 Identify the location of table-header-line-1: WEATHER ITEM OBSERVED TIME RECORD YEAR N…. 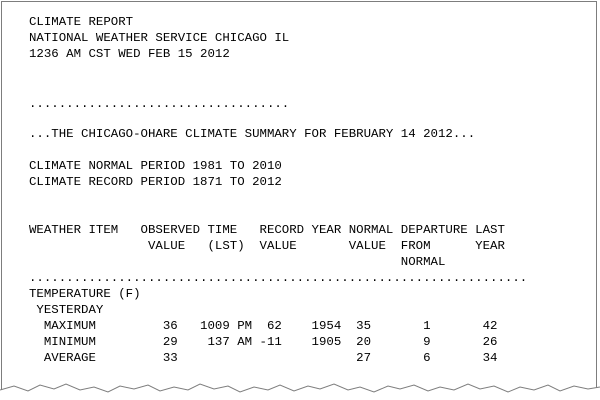
(267, 230).